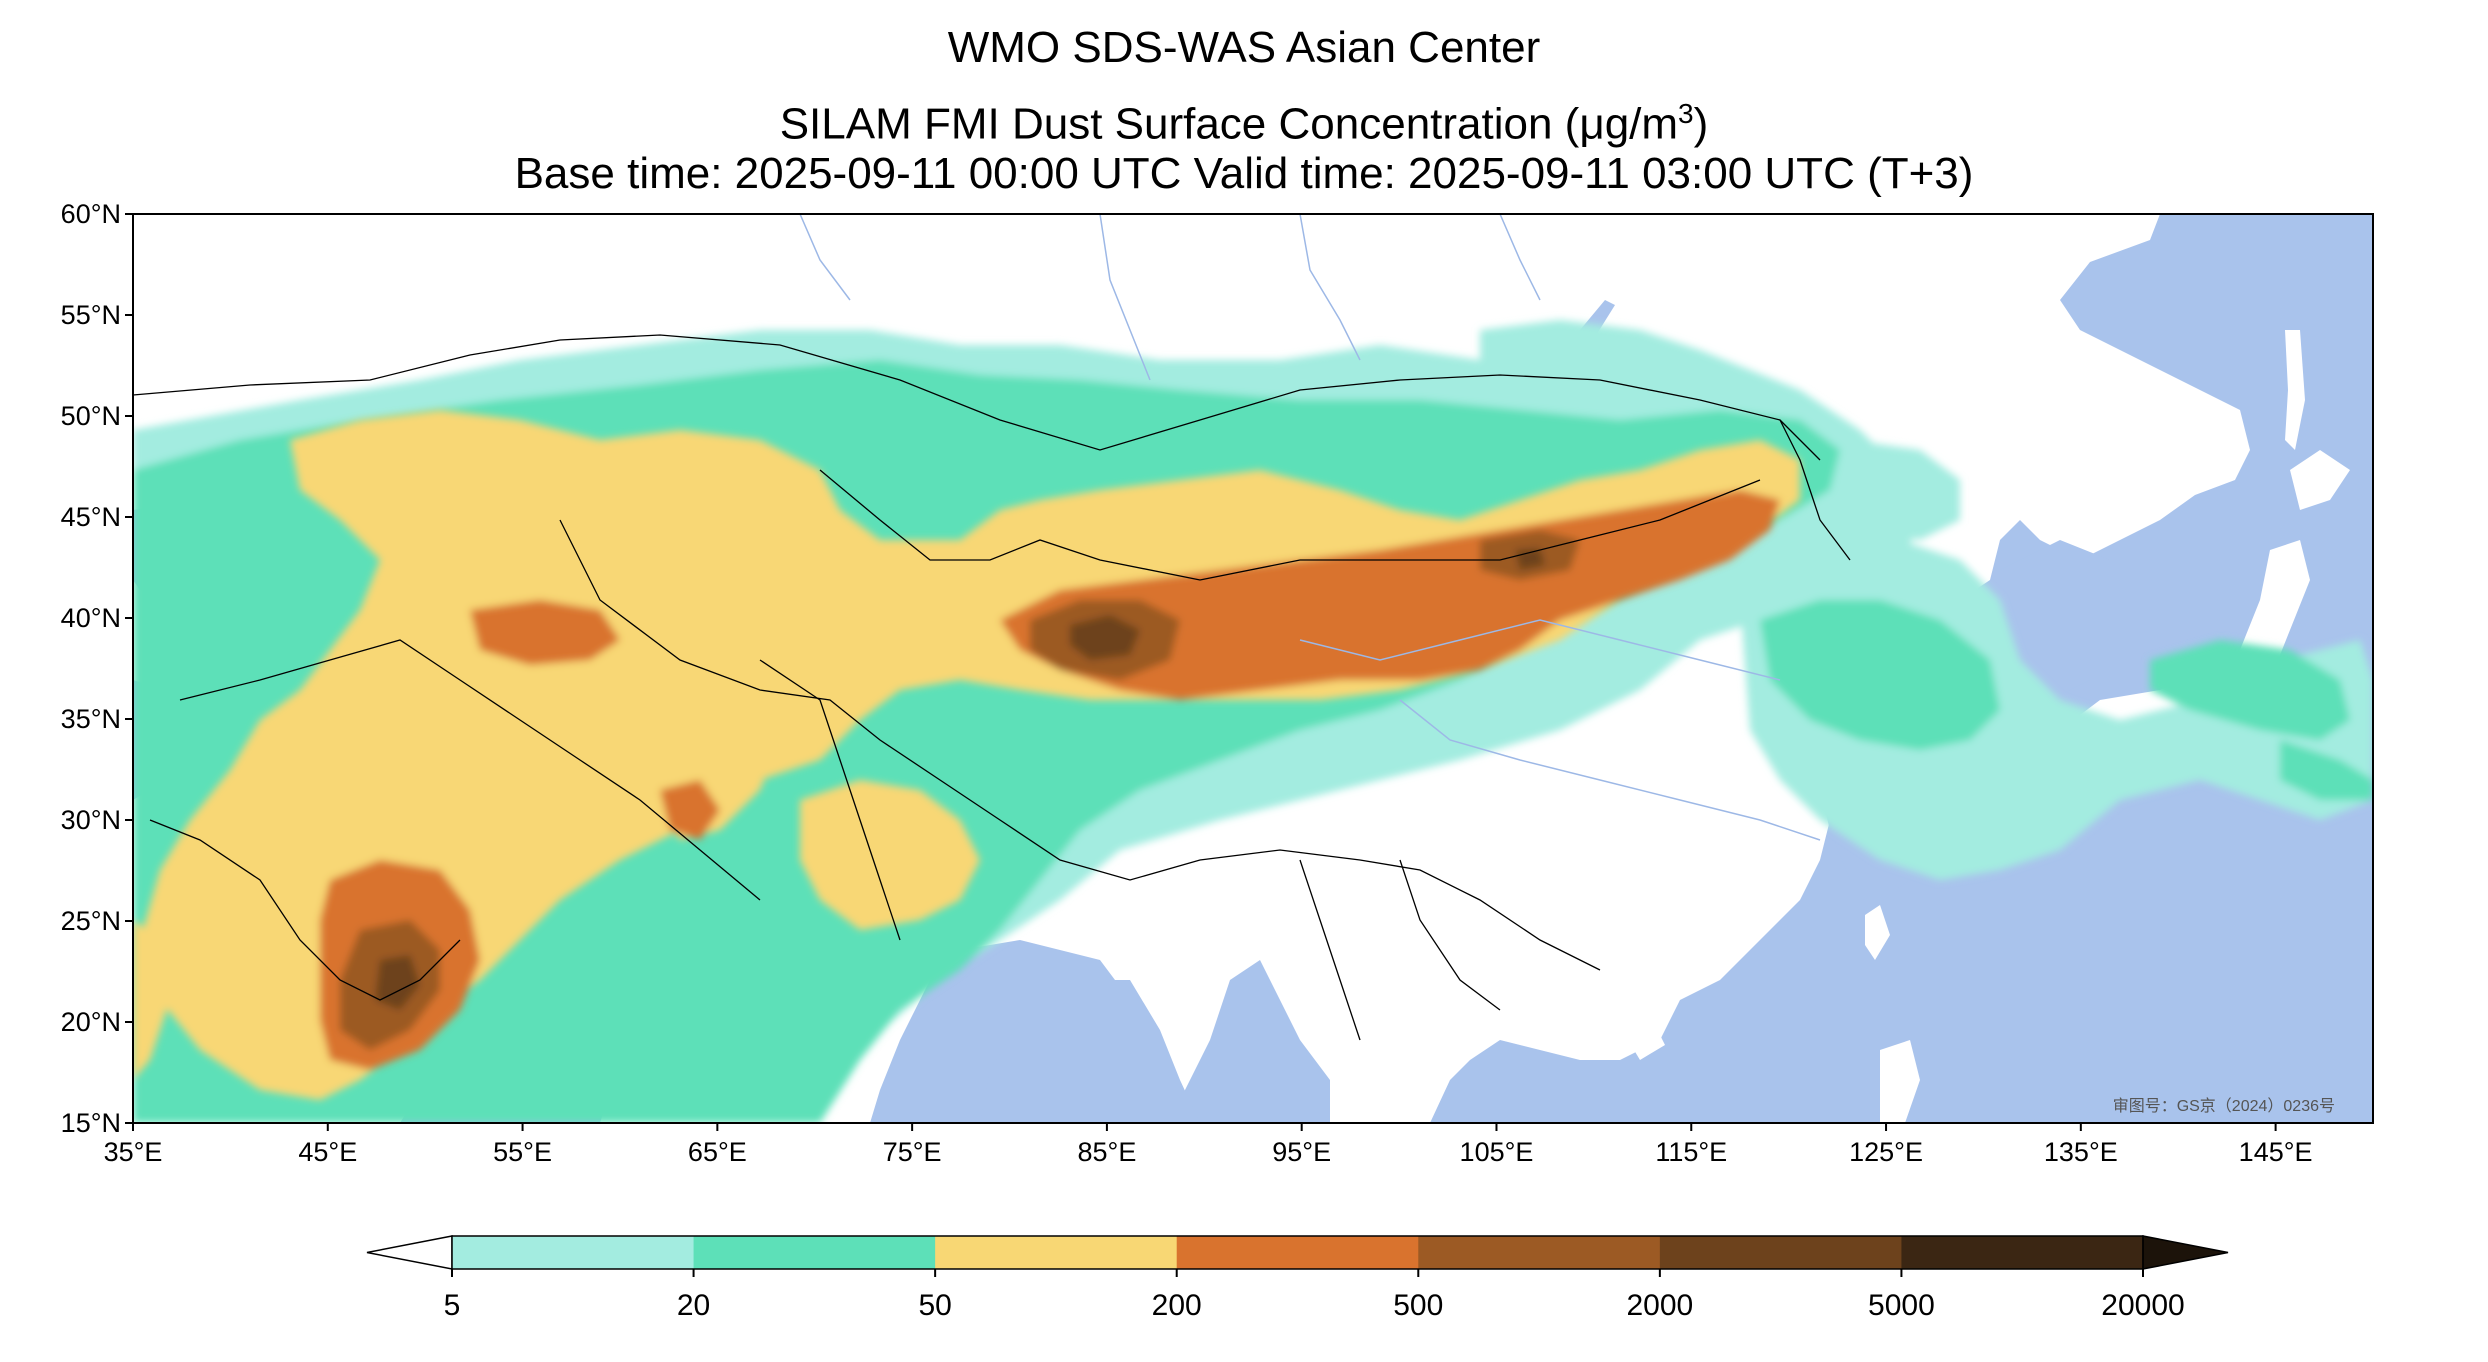 The image size is (2488, 1362). I want to click on colorbar-tick-label: 20000, so click(2142, 1305).